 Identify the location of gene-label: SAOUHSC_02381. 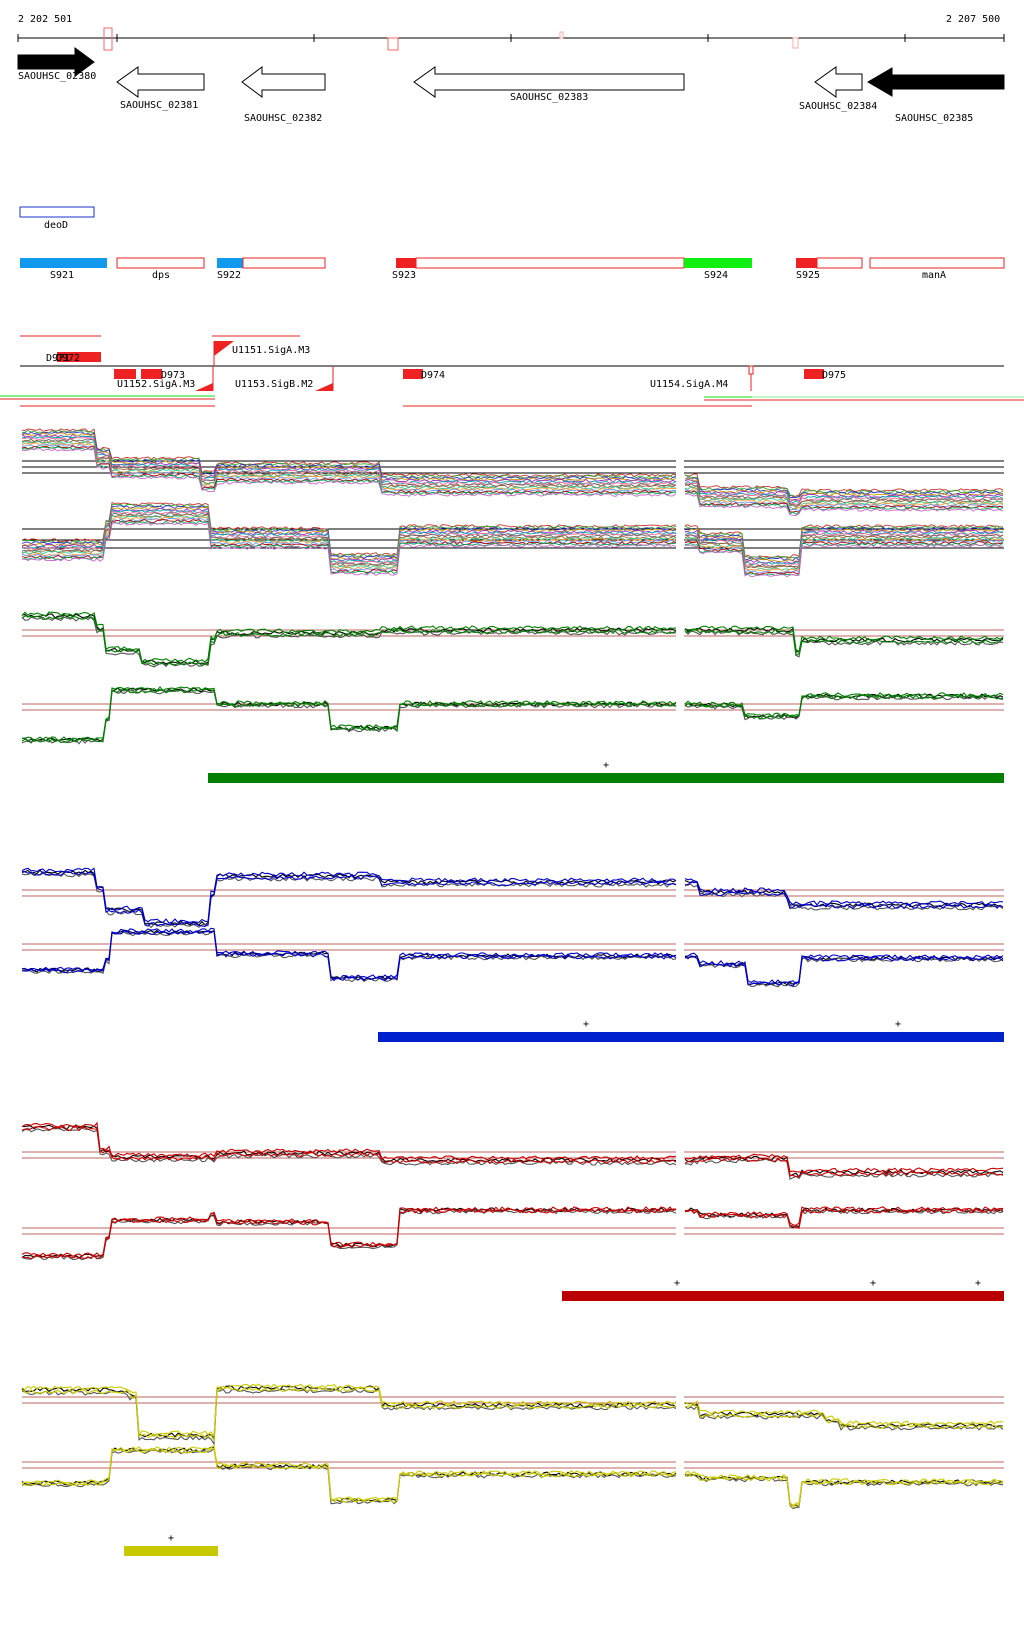
(159, 105).